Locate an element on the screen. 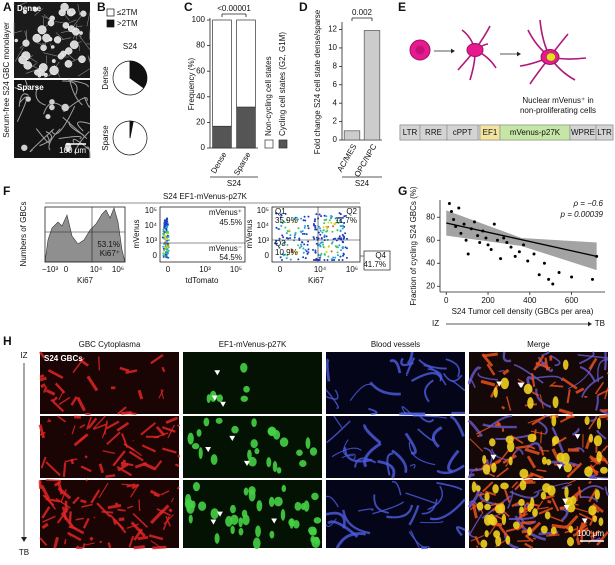  pie-wedge is located at coordinates (131, 129).